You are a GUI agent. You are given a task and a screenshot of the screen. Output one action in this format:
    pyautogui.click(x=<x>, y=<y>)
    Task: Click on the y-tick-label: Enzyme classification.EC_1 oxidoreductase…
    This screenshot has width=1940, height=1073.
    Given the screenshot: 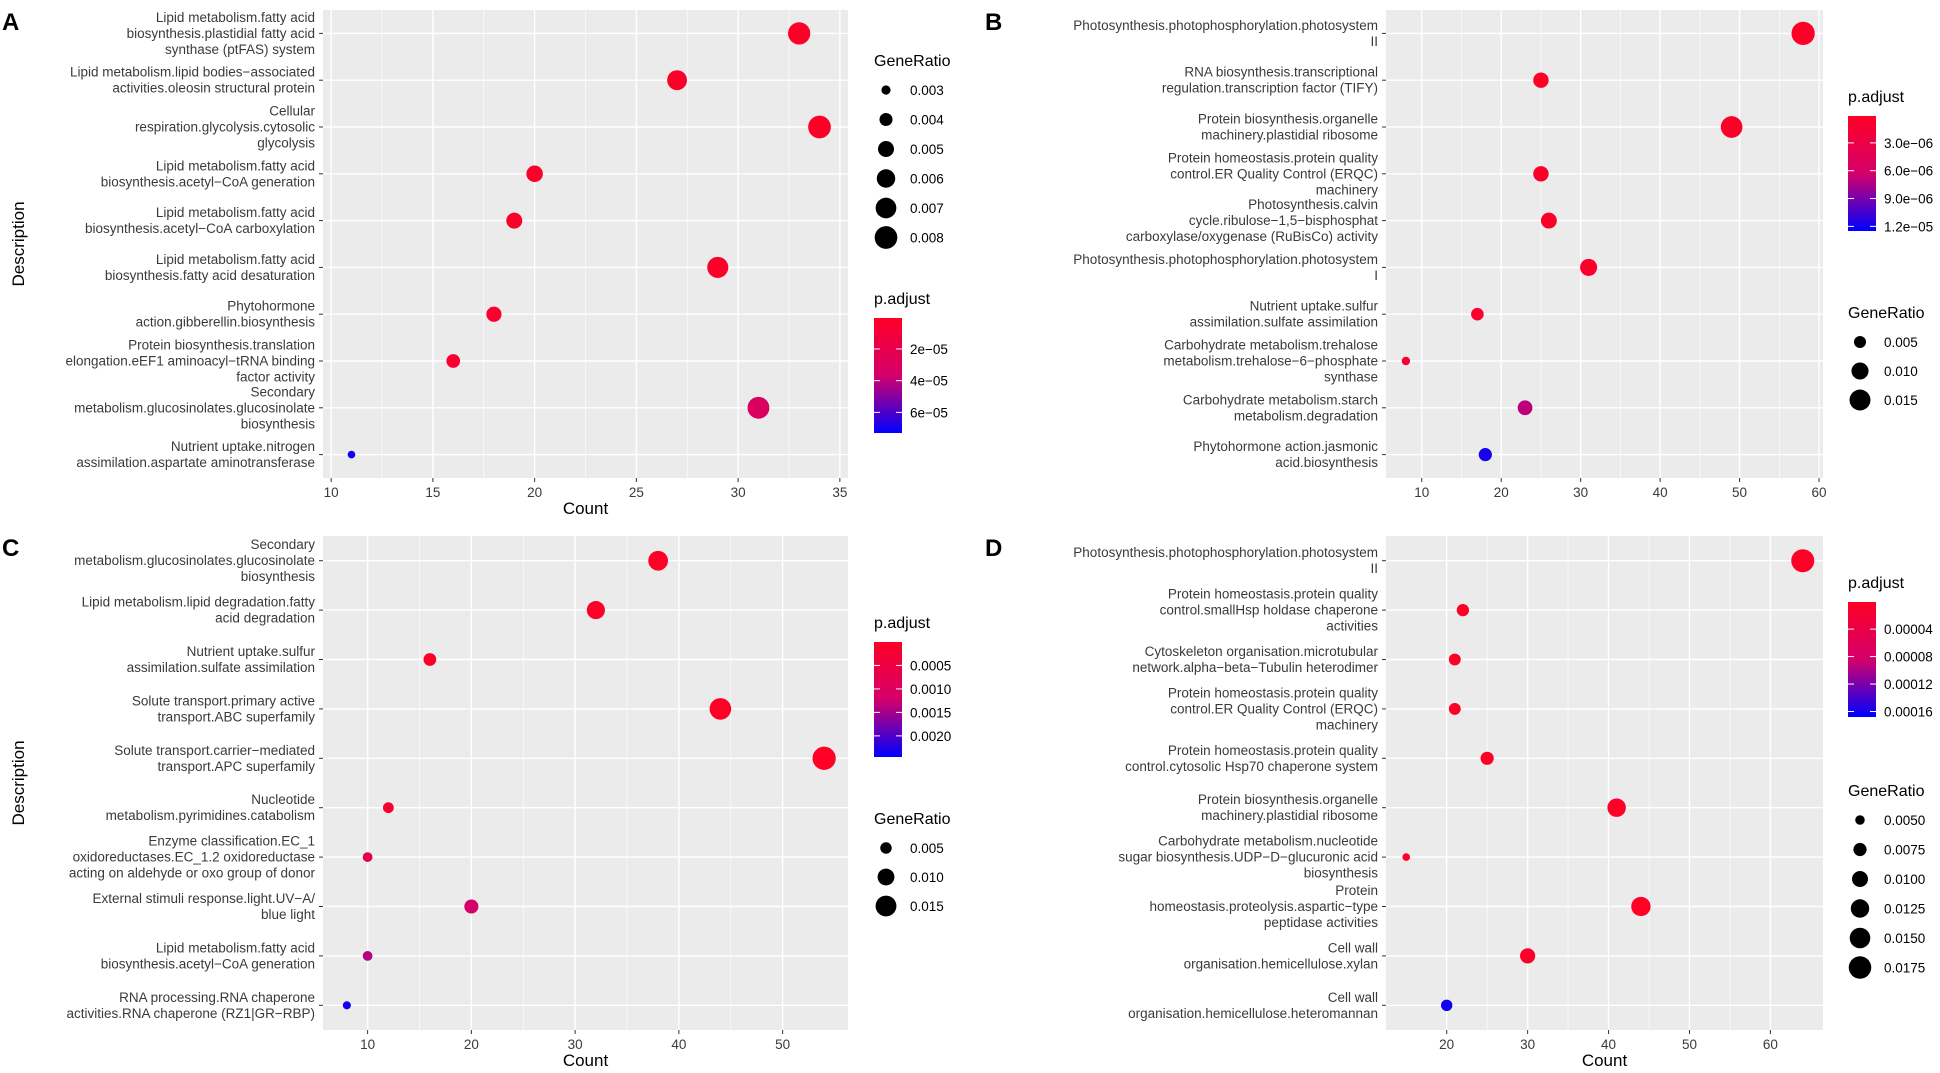 What is the action you would take?
    pyautogui.click(x=192, y=857)
    